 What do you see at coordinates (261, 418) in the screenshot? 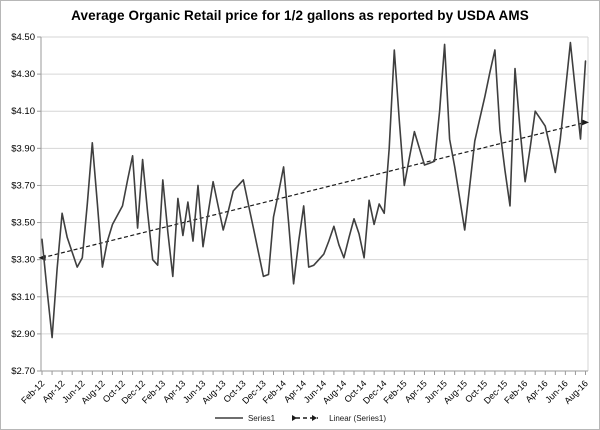
I see `legend-series-label: Series1` at bounding box center [261, 418].